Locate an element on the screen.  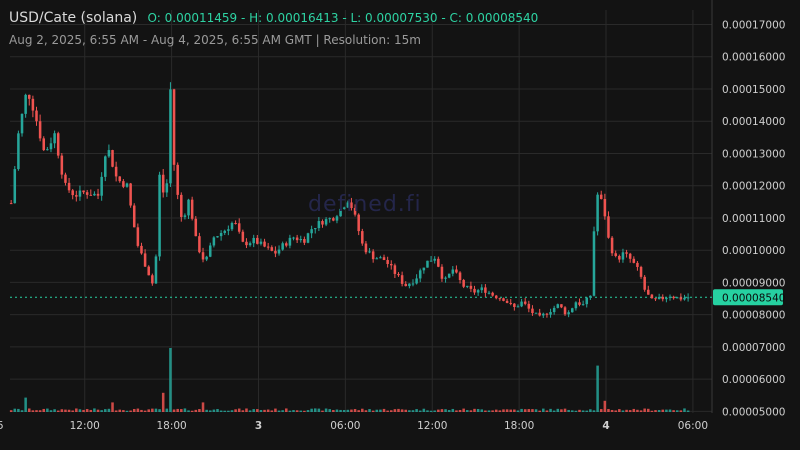
y-tick-label: 0.00009000 is located at coordinates (753, 283).